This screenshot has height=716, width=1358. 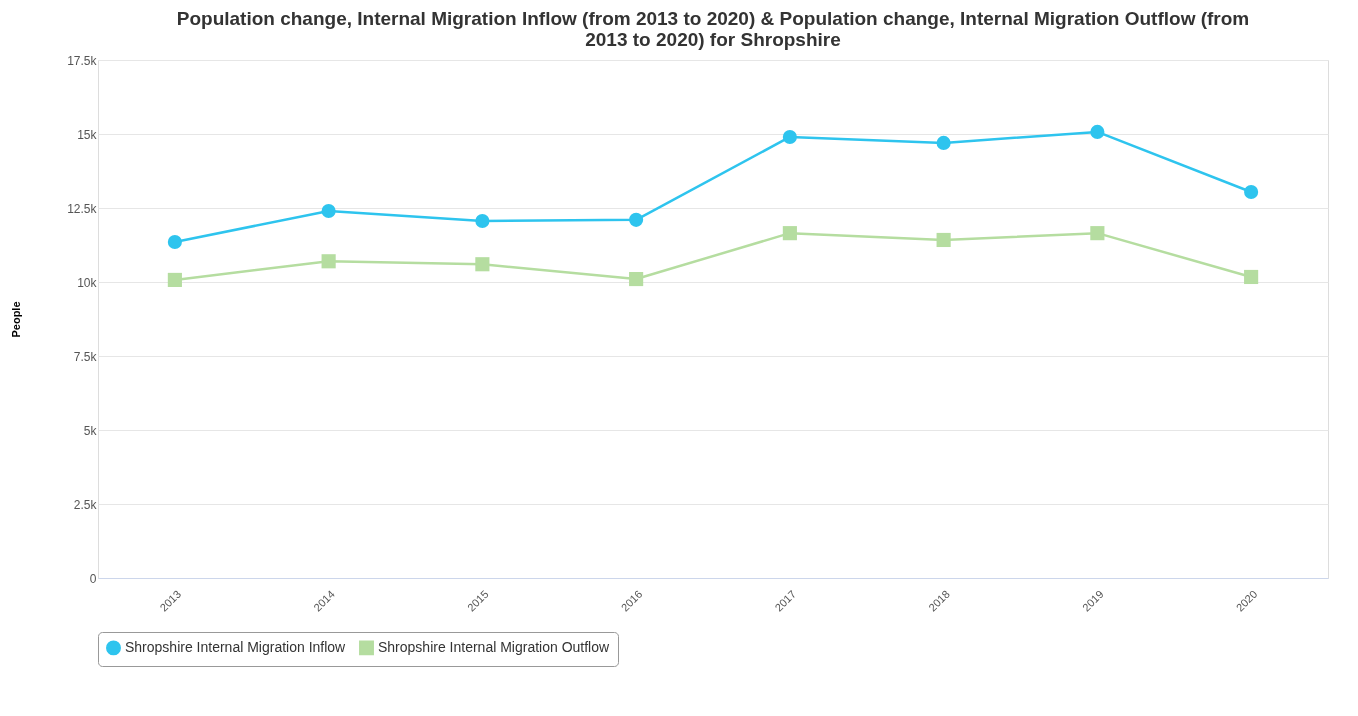 What do you see at coordinates (85, 356) in the screenshot?
I see `y-tick-label: 7.5k` at bounding box center [85, 356].